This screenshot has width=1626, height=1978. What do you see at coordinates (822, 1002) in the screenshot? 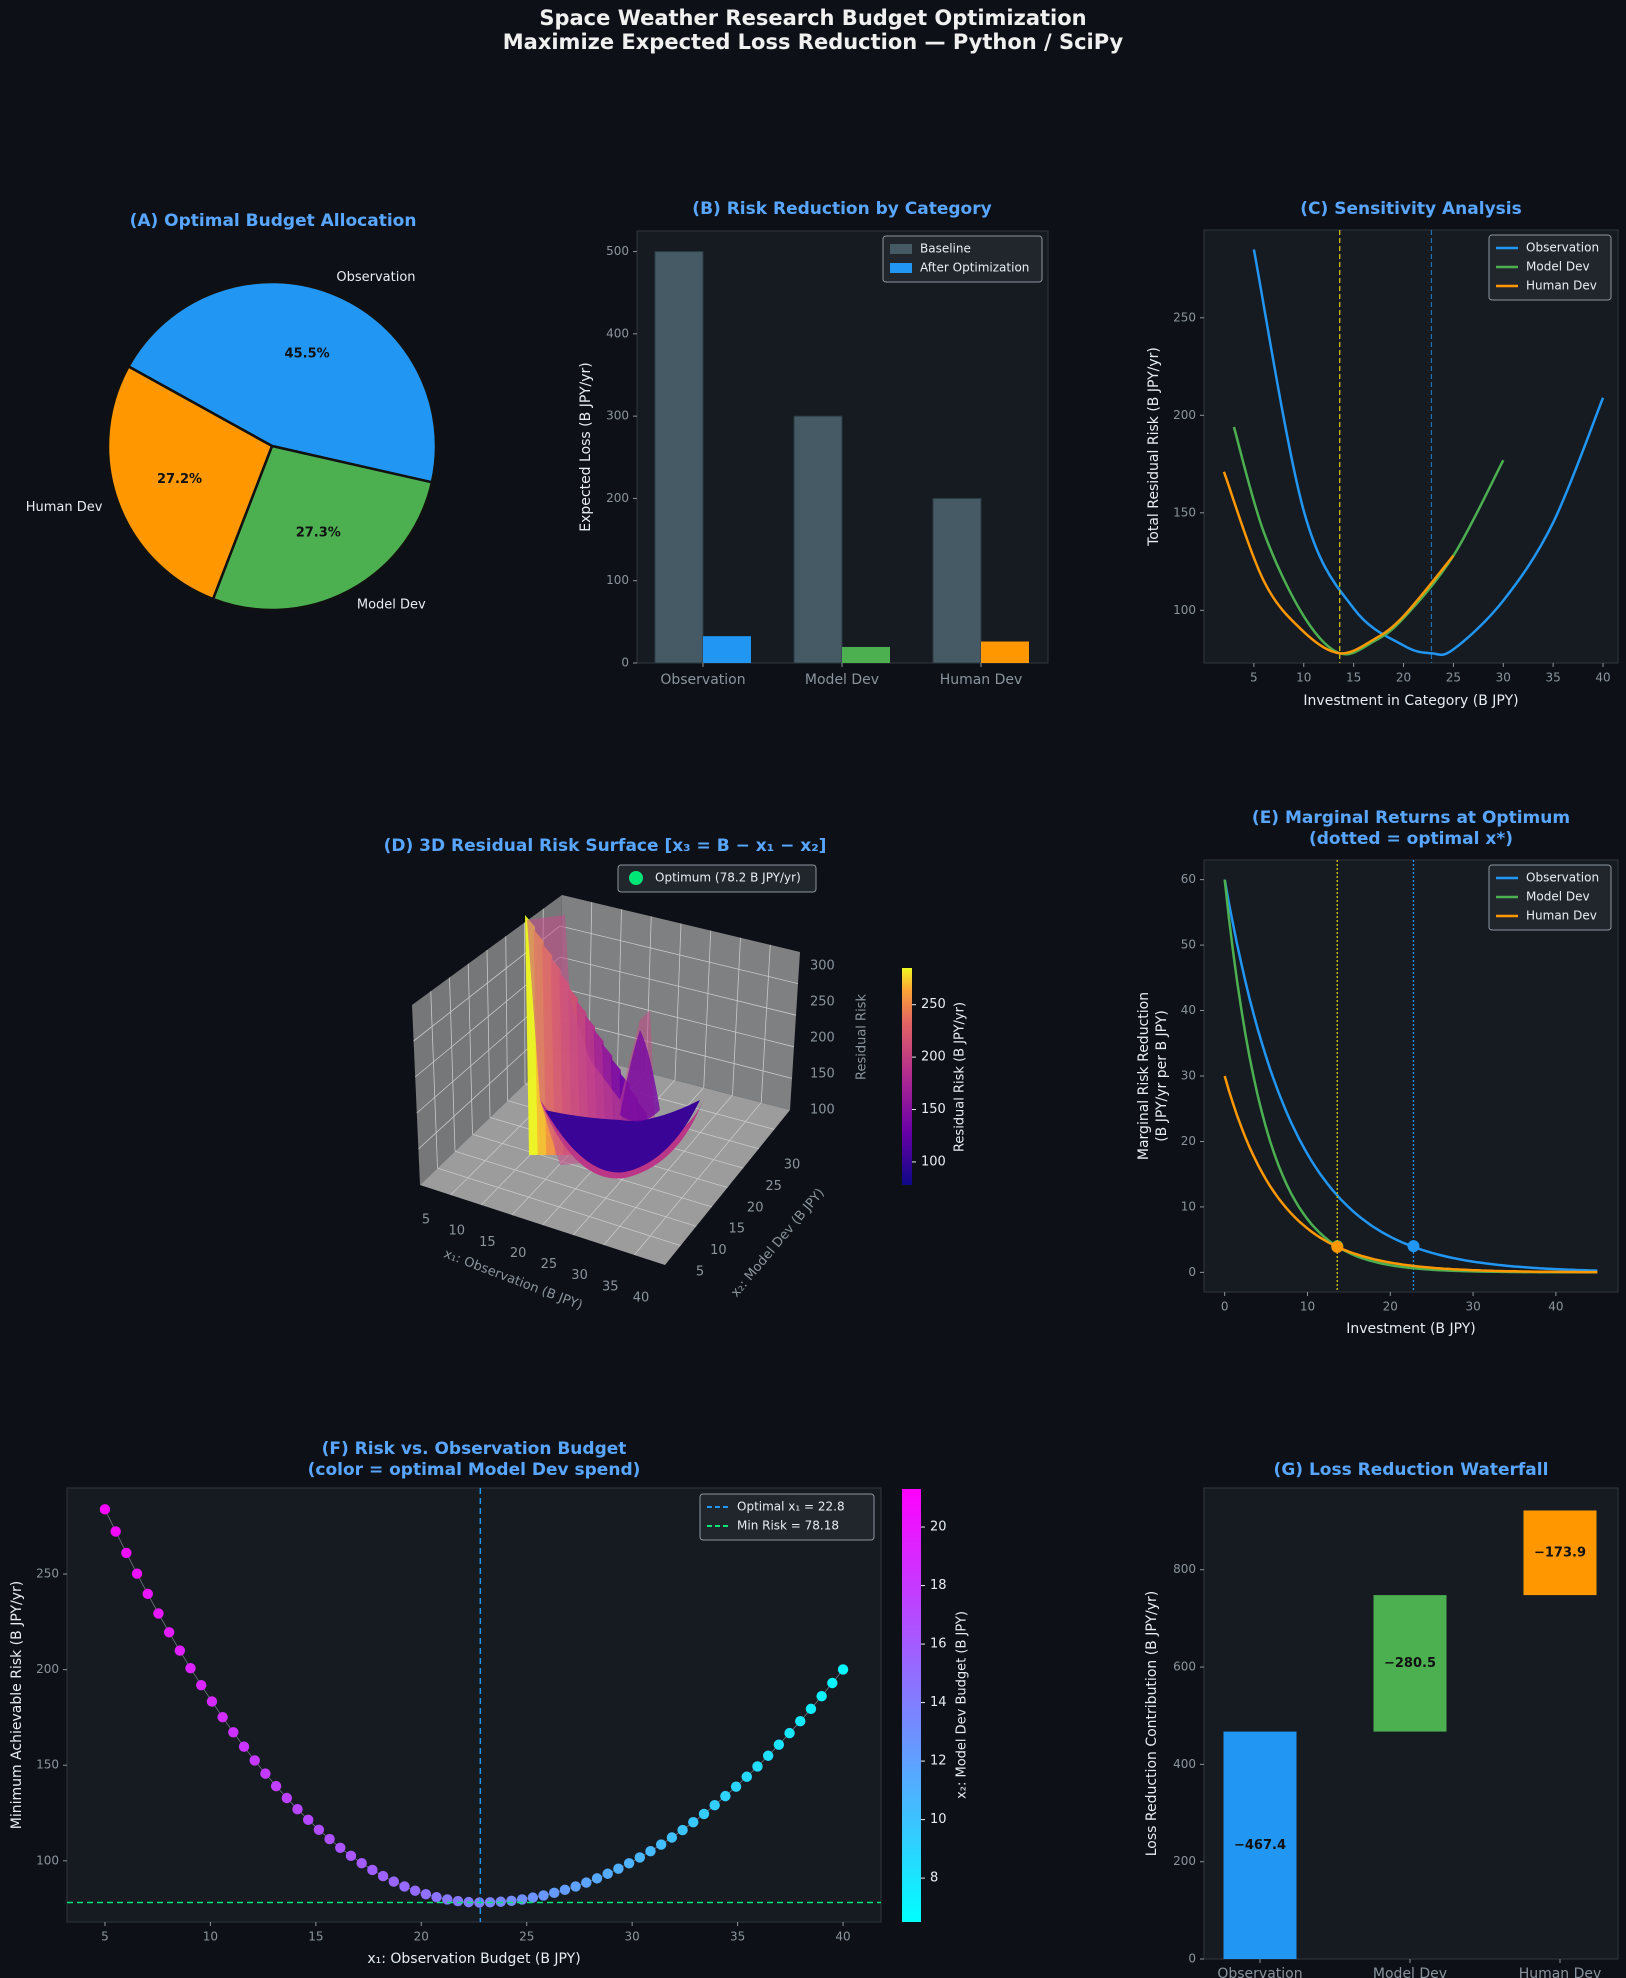
I see `z-tick-label: 250` at bounding box center [822, 1002].